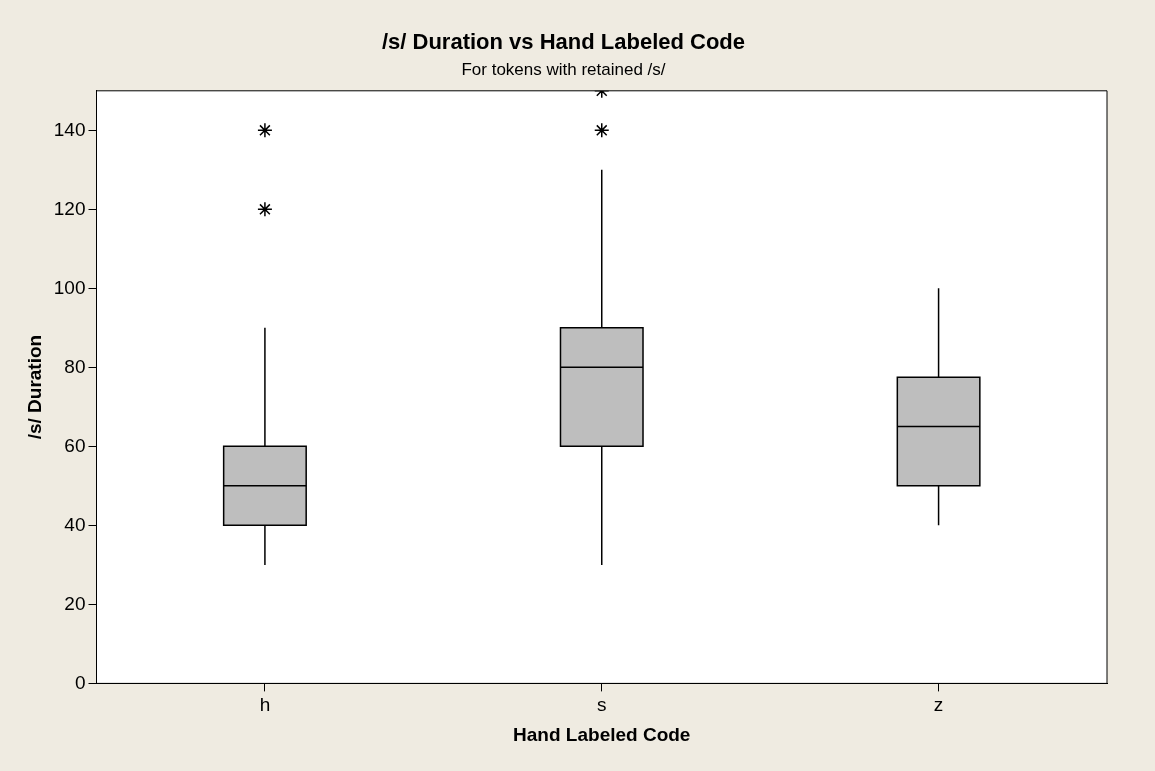  Describe the element at coordinates (75, 445) in the screenshot. I see `y-tick-label: 60` at that location.